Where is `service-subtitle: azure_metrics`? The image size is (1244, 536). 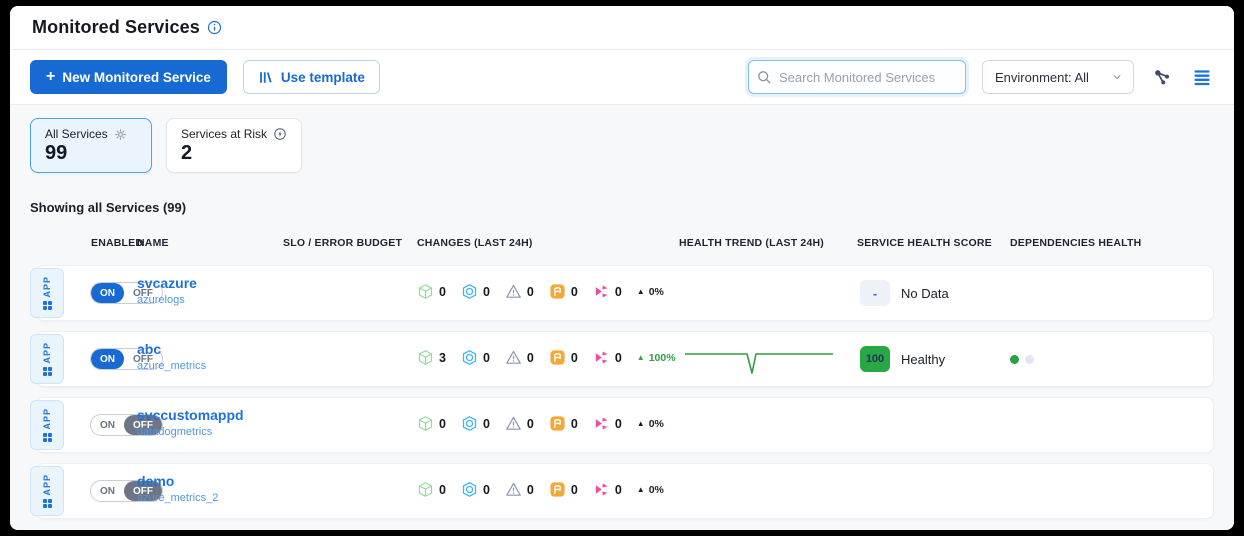 service-subtitle: azure_metrics is located at coordinates (172, 365).